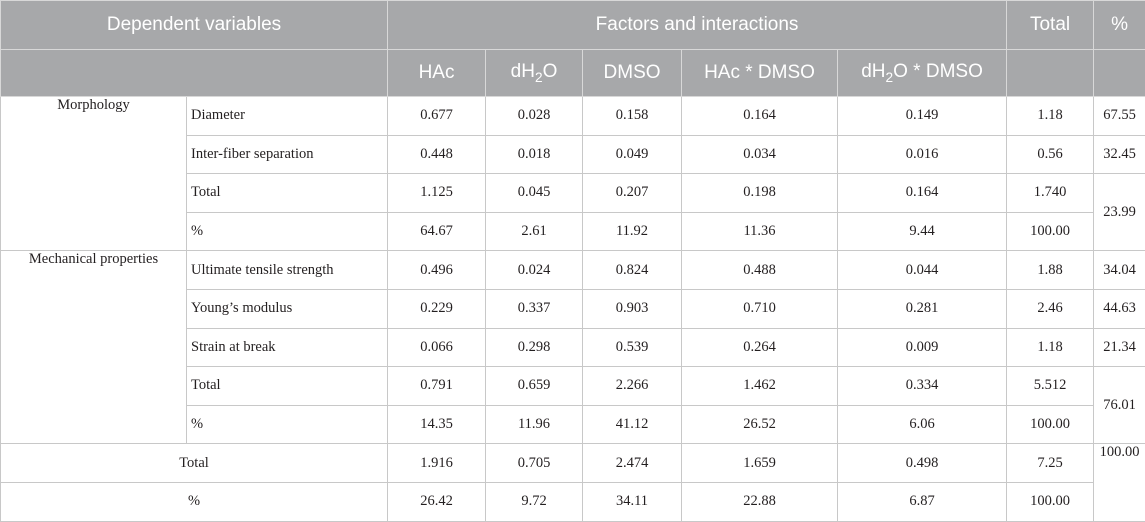 The height and width of the screenshot is (522, 1145). Describe the element at coordinates (287, 154) in the screenshot. I see `row-label: Inter-fiber separation` at that location.